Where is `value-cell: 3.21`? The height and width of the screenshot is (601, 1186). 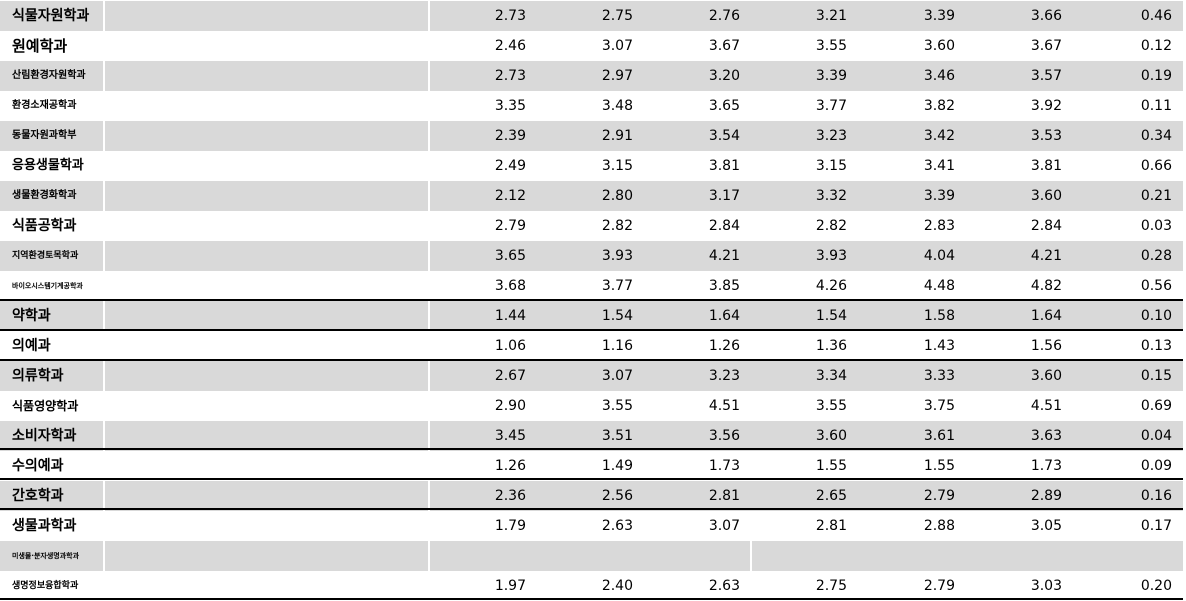 value-cell: 3.21 is located at coordinates (831, 16).